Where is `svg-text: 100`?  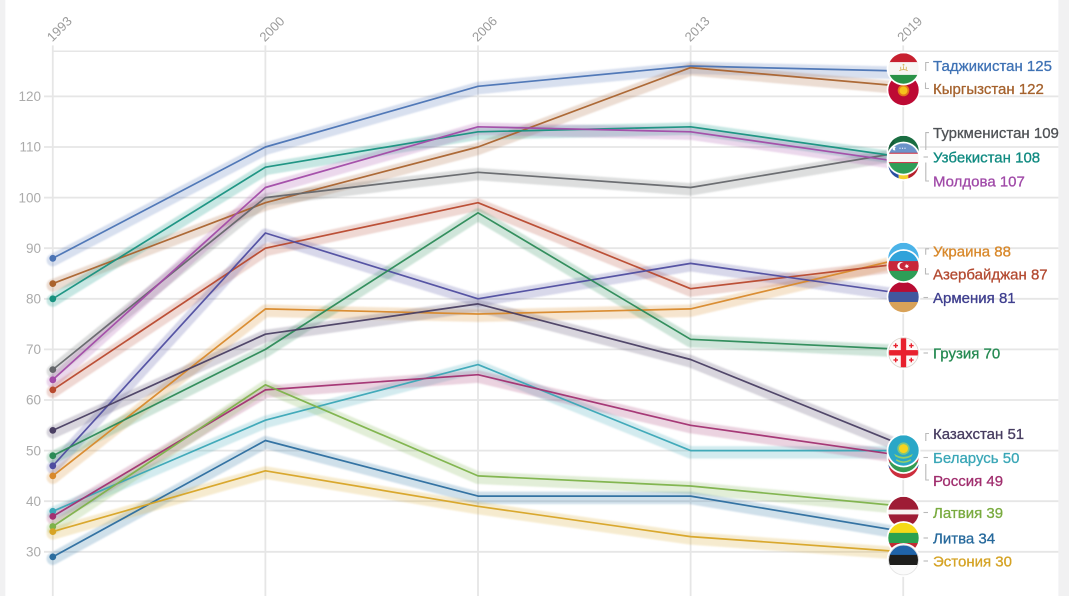
svg-text: 100 is located at coordinates (29, 197).